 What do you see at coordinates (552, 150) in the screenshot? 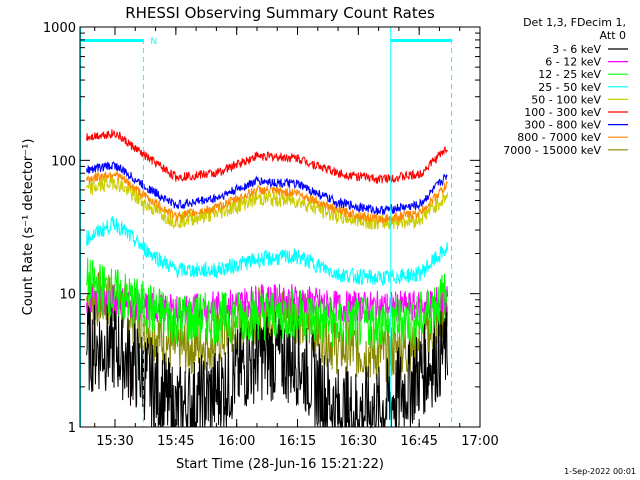
I see `legend-label: 7000 - 15000 keV` at bounding box center [552, 150].